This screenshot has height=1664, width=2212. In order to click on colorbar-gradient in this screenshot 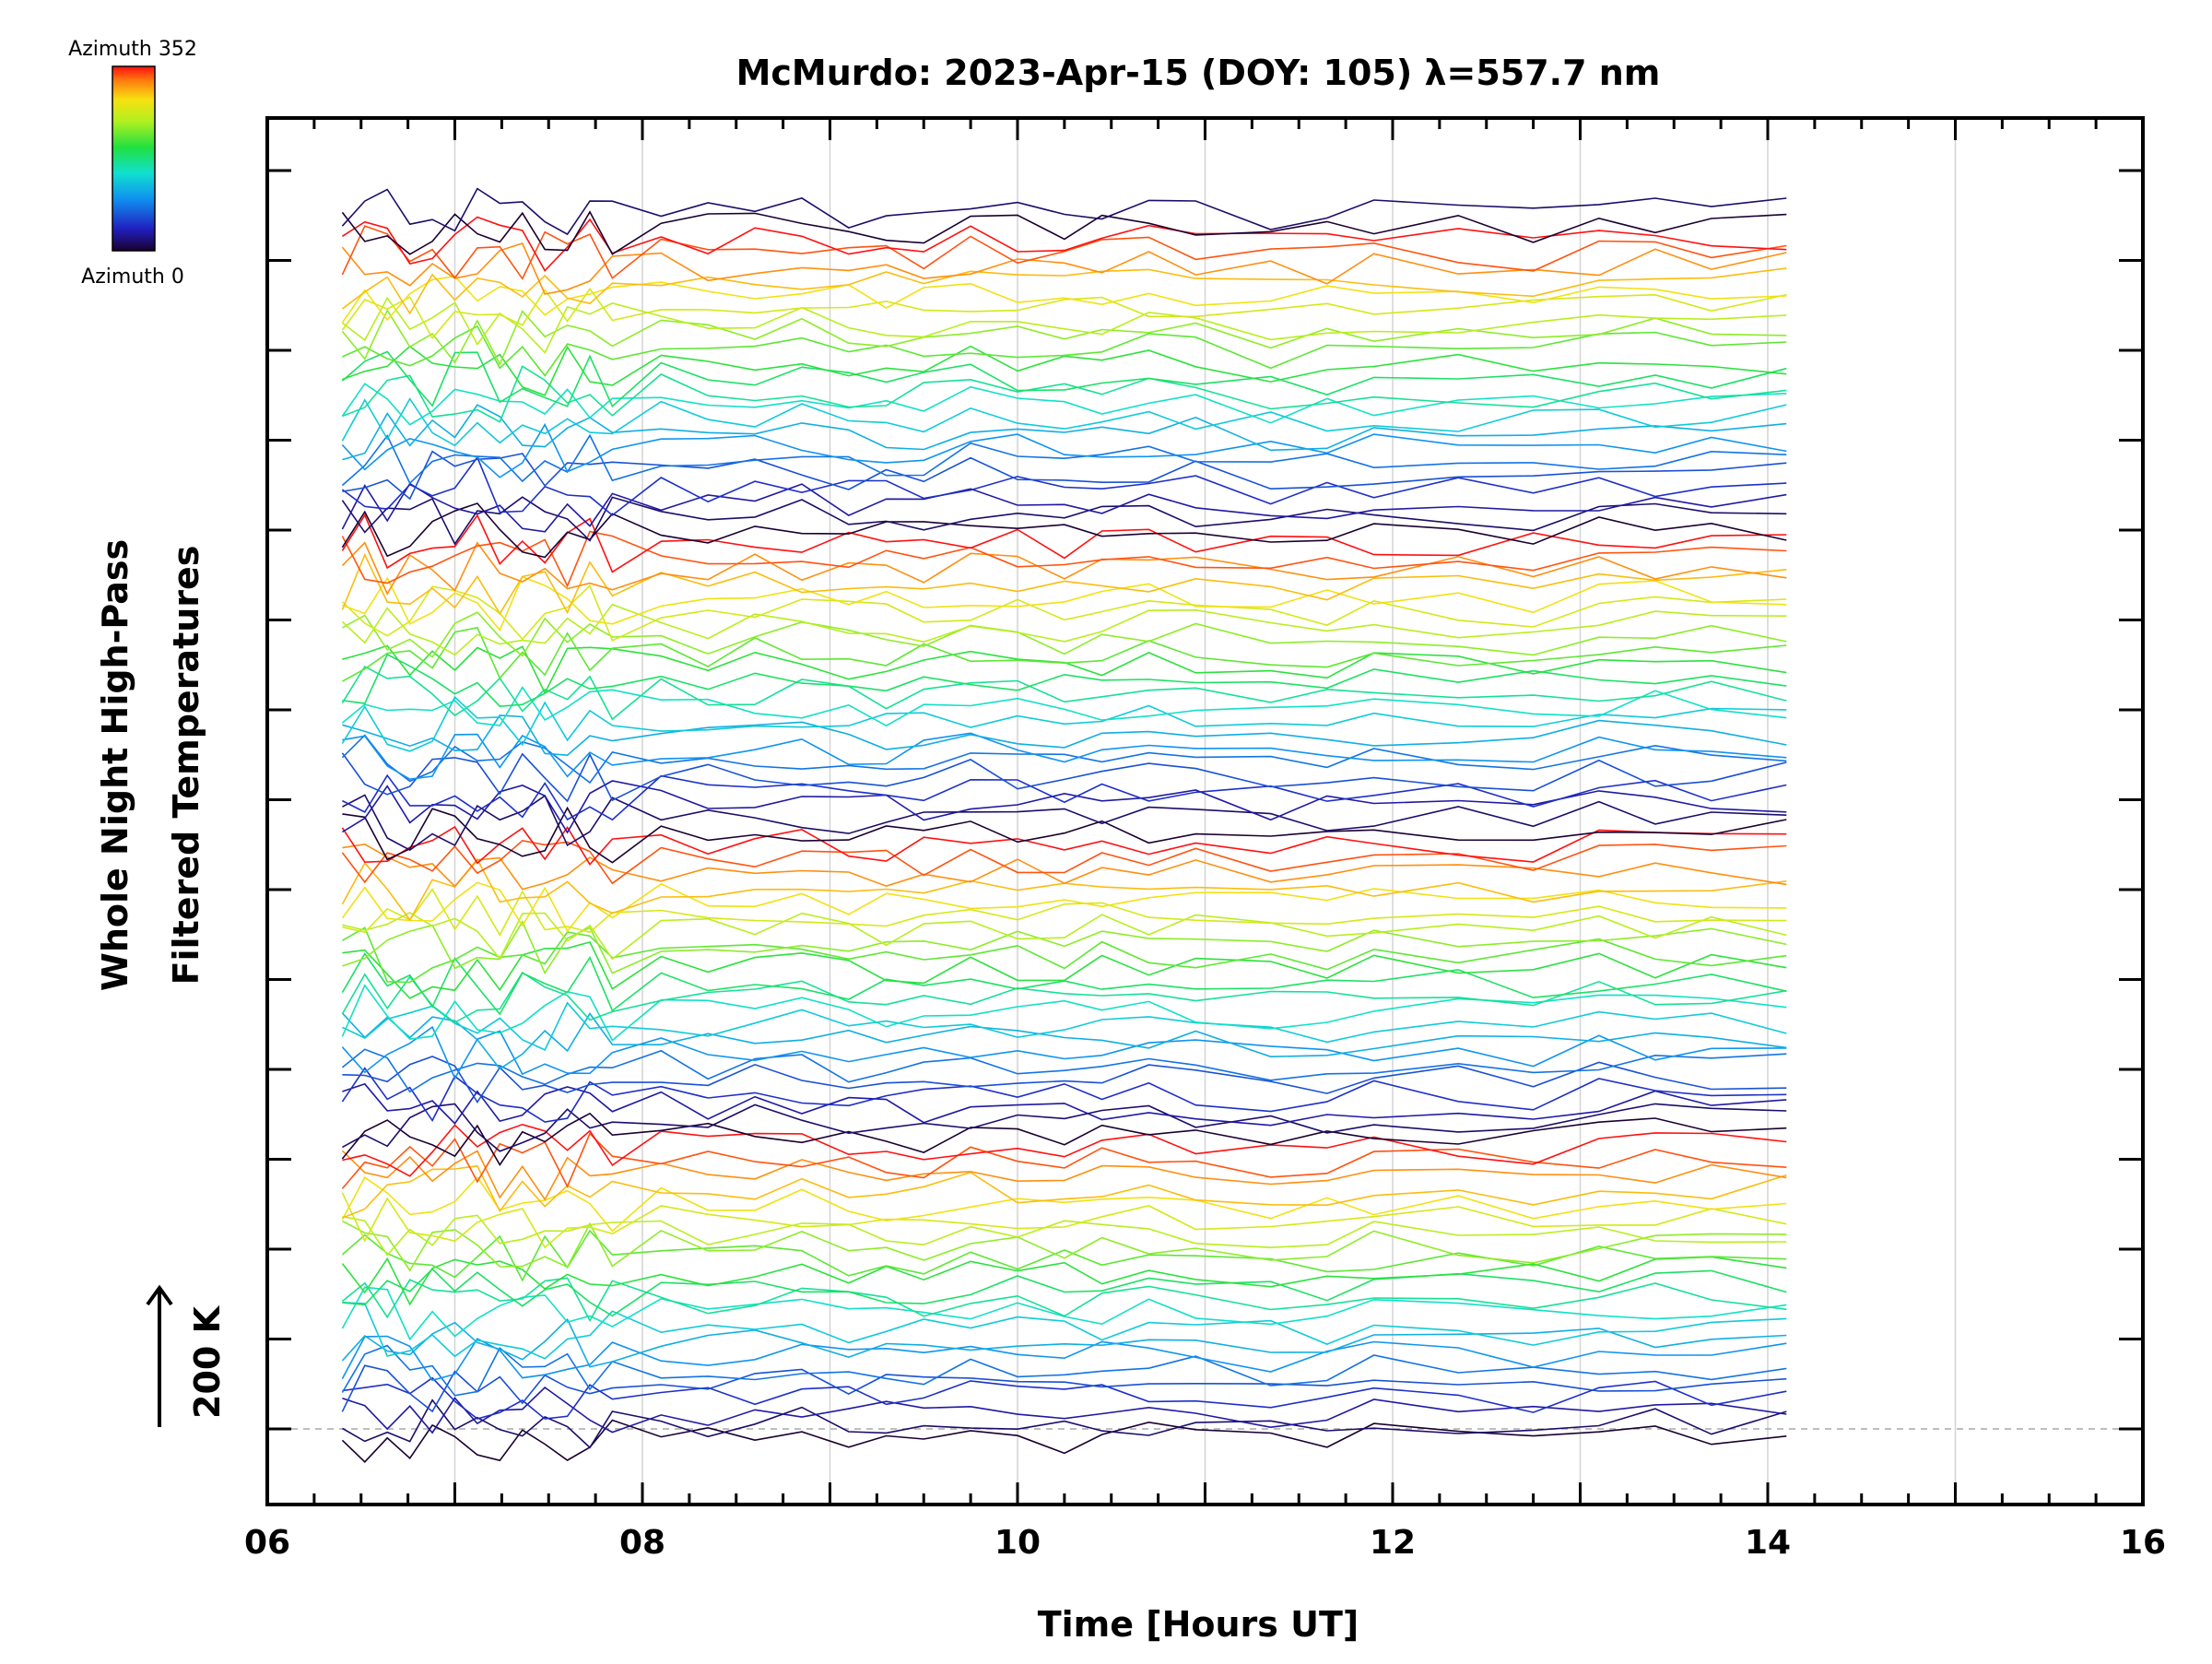, I will do `click(134, 158)`.